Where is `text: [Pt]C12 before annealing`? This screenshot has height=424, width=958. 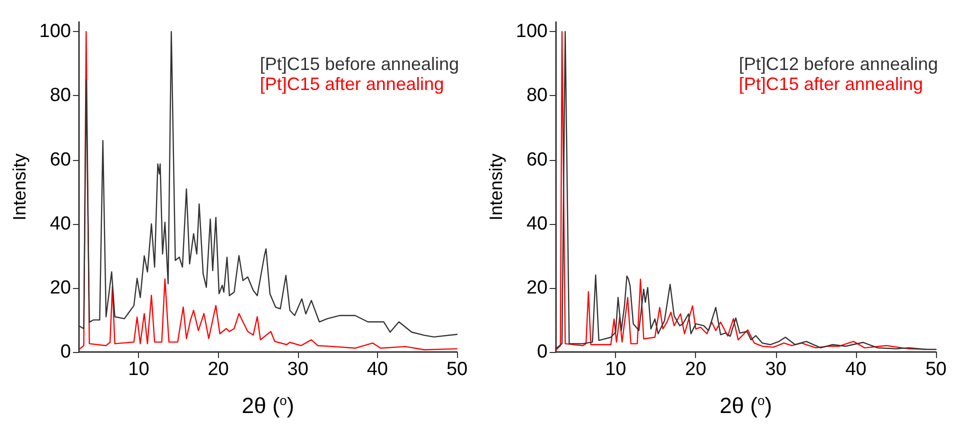 text: [Pt]C12 before annealing is located at coordinates (838, 64).